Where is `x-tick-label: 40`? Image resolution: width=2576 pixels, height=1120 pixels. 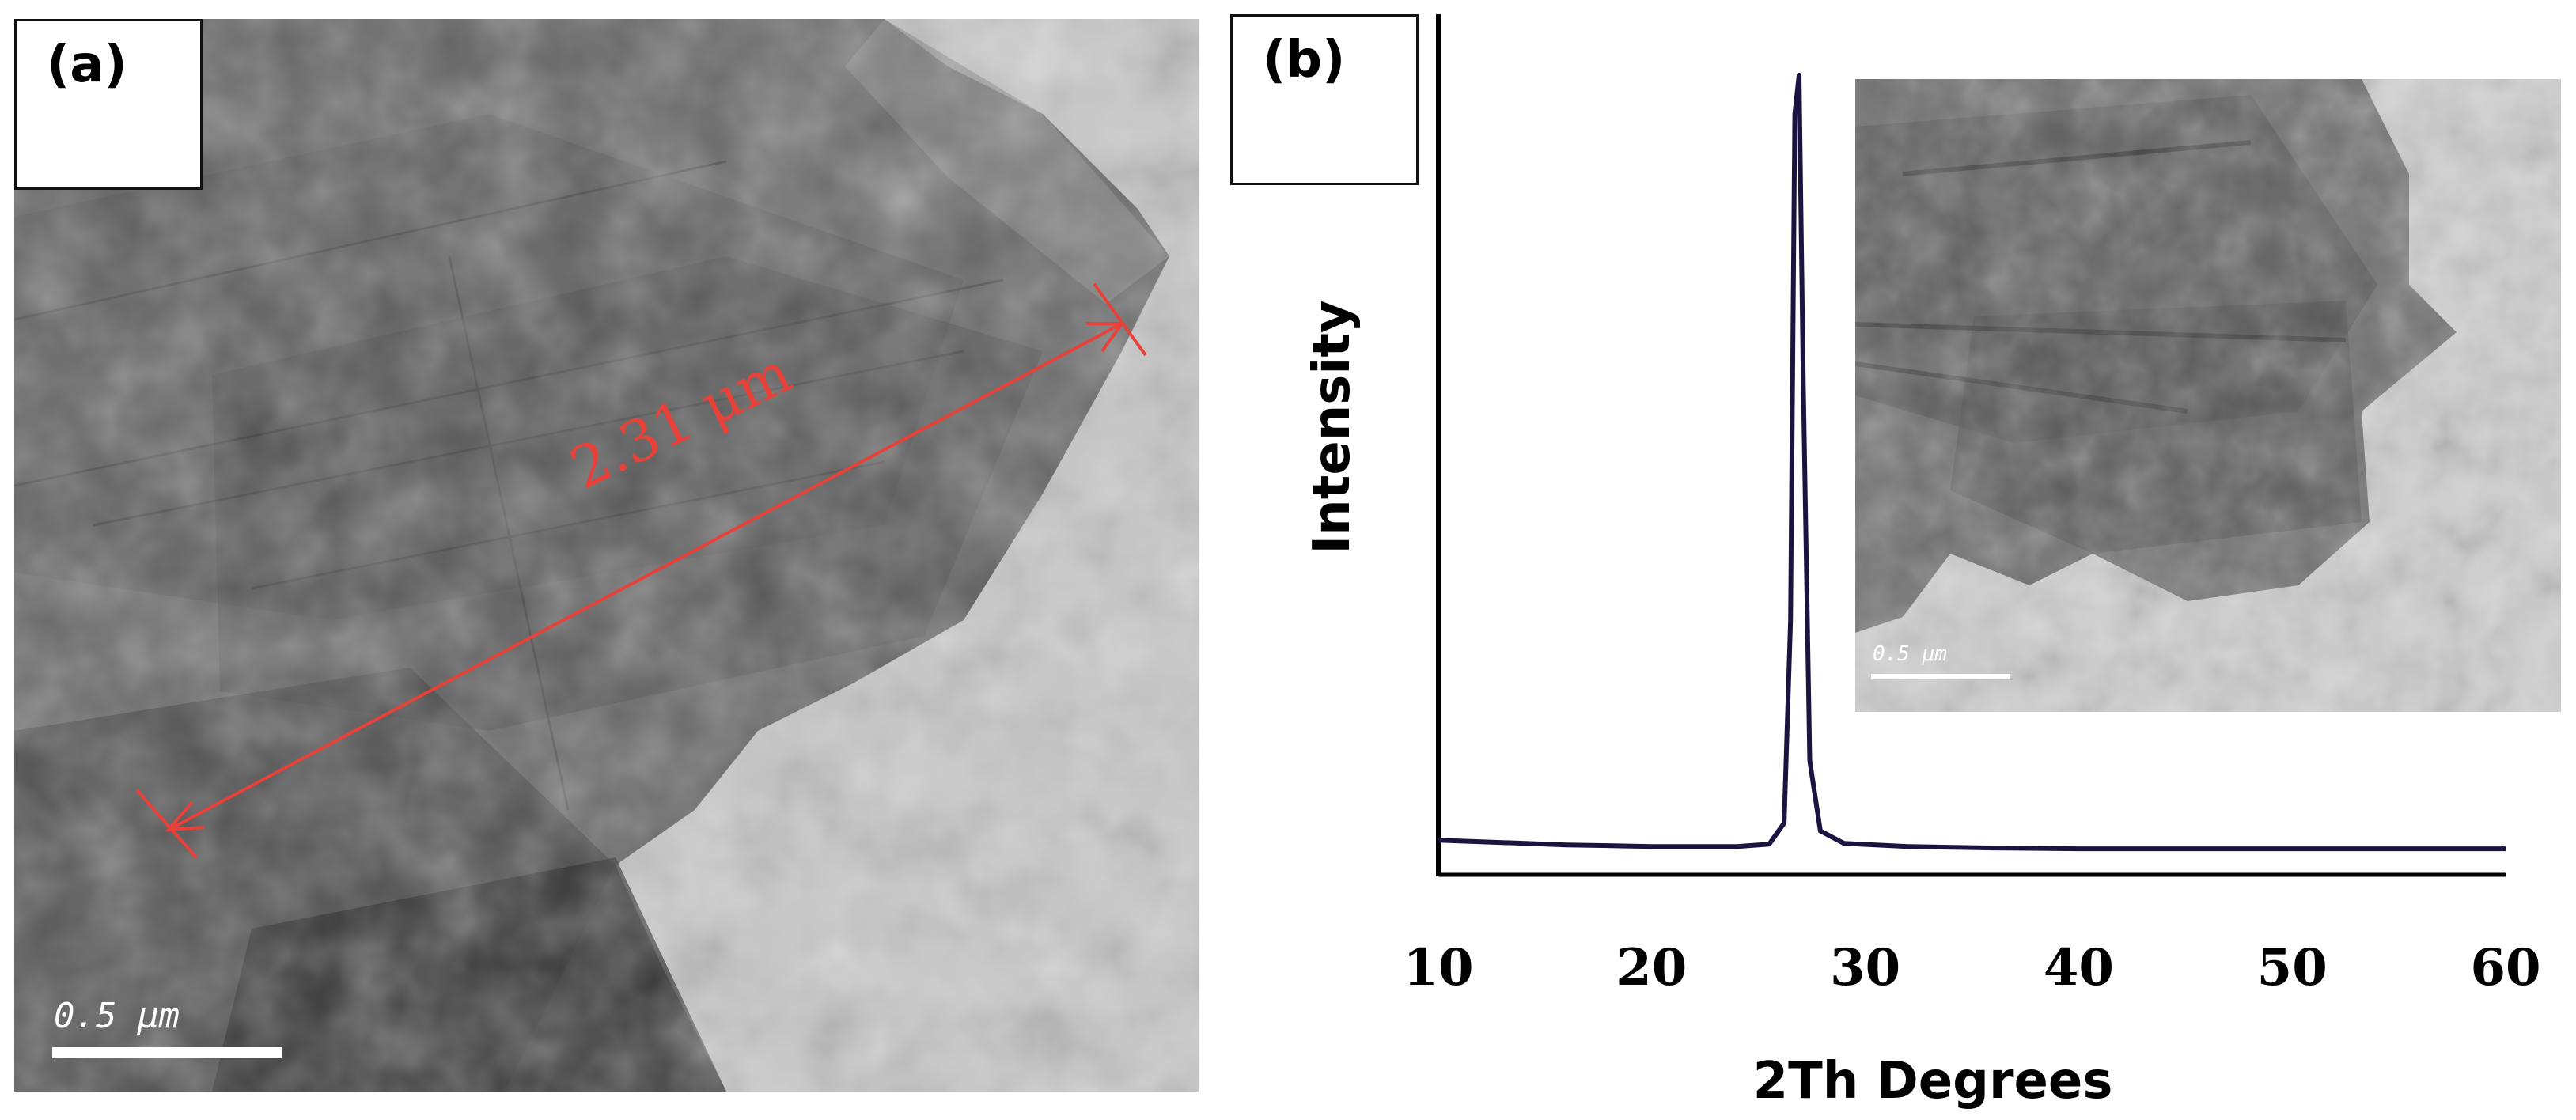
x-tick-label: 40 is located at coordinates (2079, 967).